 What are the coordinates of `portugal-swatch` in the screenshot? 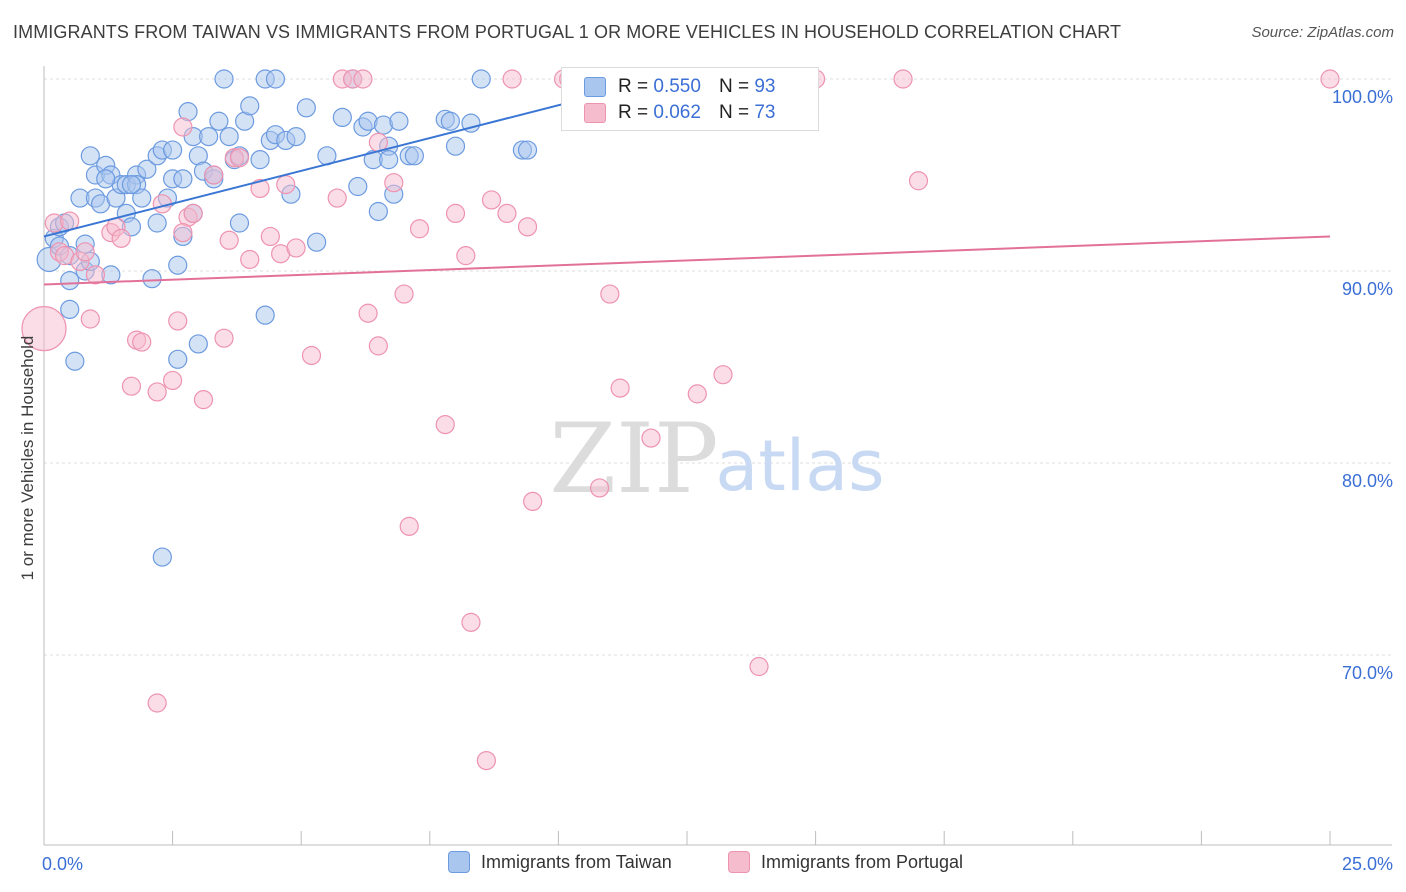 It's located at (595, 113).